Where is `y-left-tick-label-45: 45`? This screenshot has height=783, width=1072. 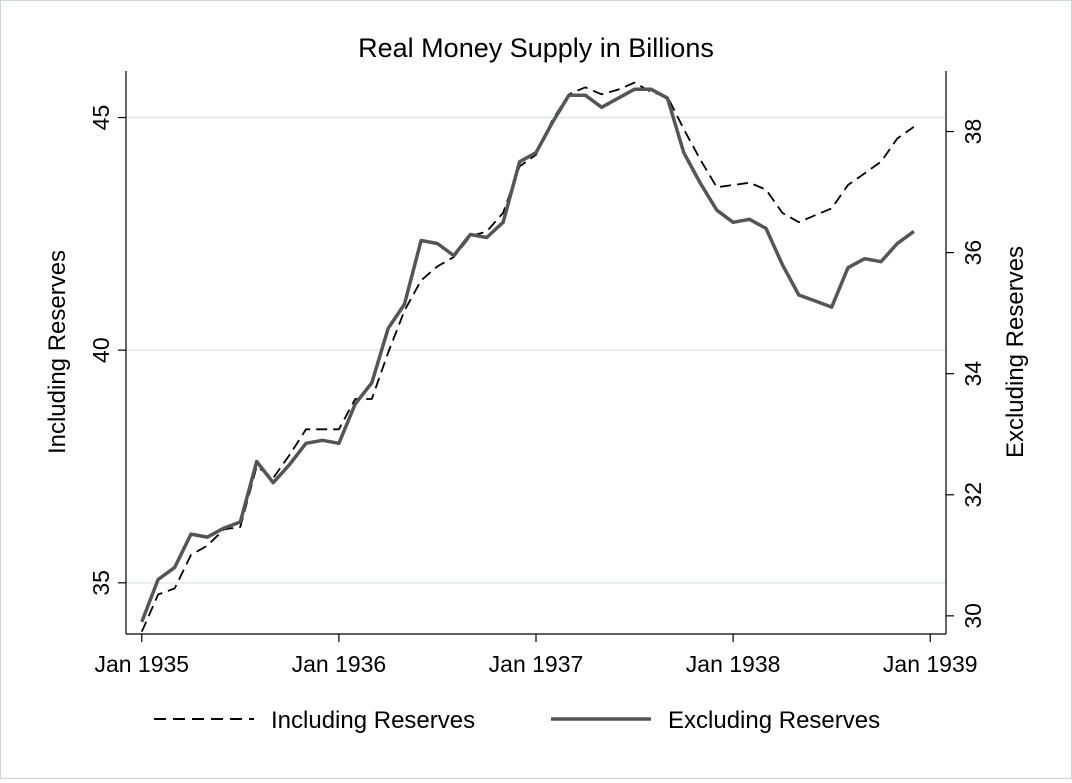
y-left-tick-label-45: 45 is located at coordinates (101, 118).